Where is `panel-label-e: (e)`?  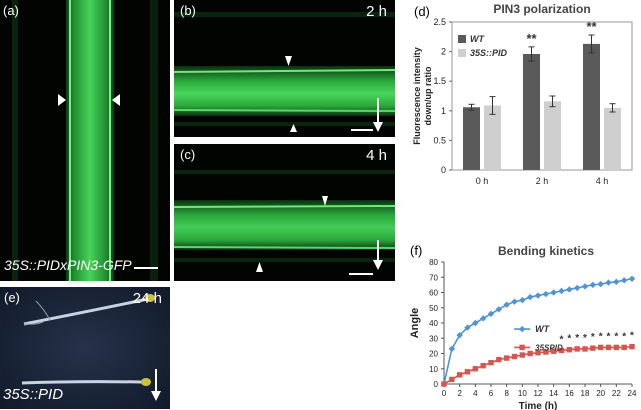
panel-label-e: (e) is located at coordinates (12, 297).